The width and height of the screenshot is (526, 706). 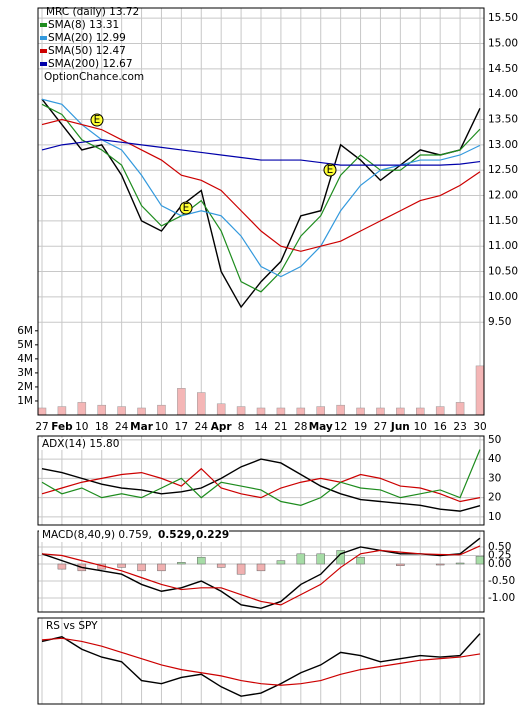 What do you see at coordinates (503, 18) in the screenshot?
I see `y-tick-label: 15.50` at bounding box center [503, 18].